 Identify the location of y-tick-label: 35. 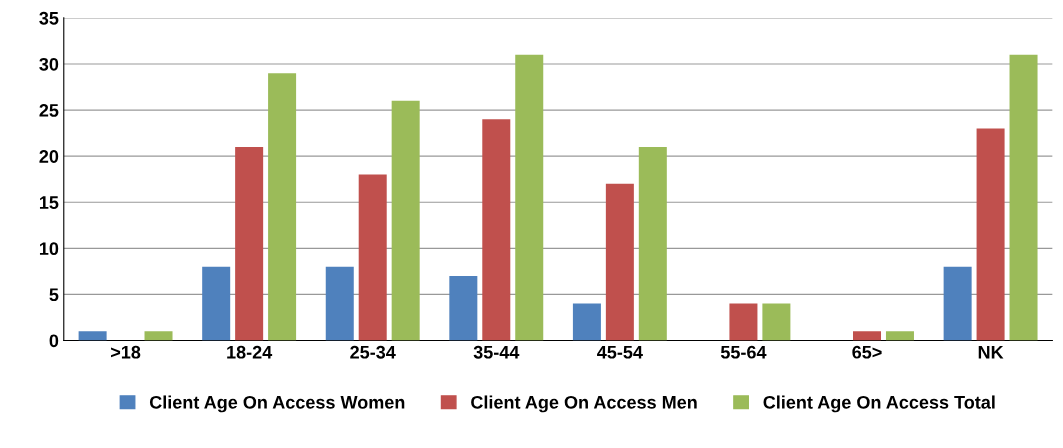
(49, 18).